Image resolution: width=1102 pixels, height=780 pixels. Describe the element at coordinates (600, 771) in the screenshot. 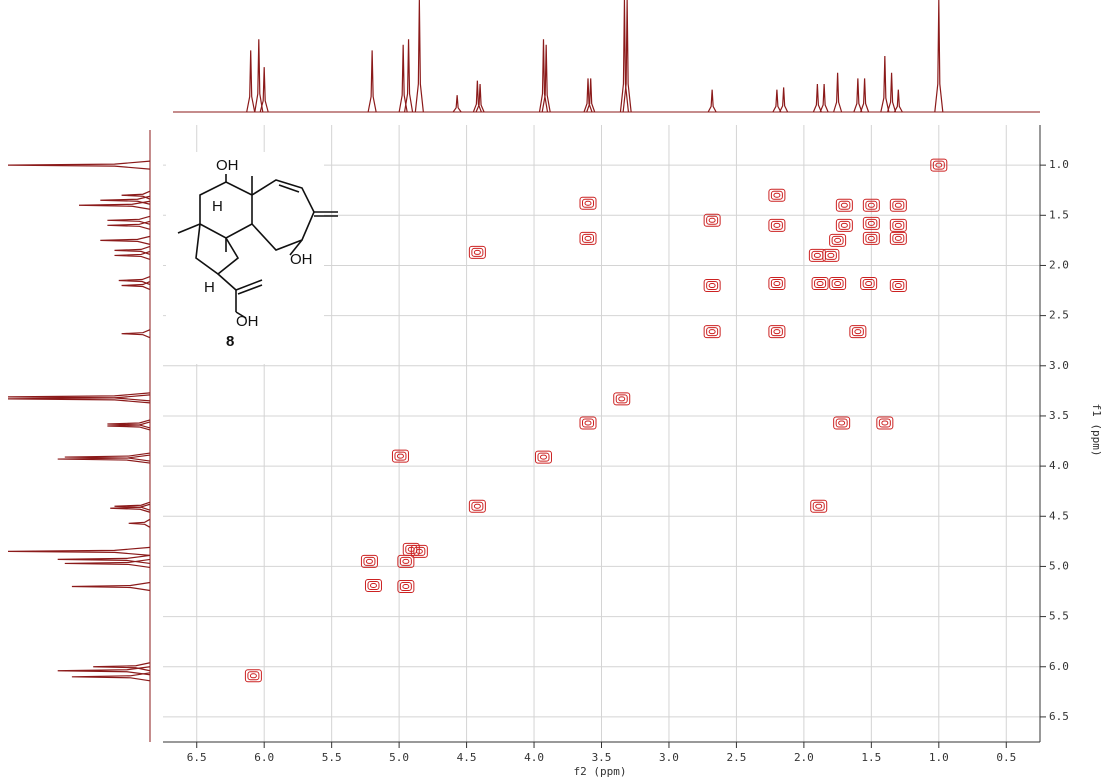

I see `x-axis-title: f2 (ppm)` at that location.